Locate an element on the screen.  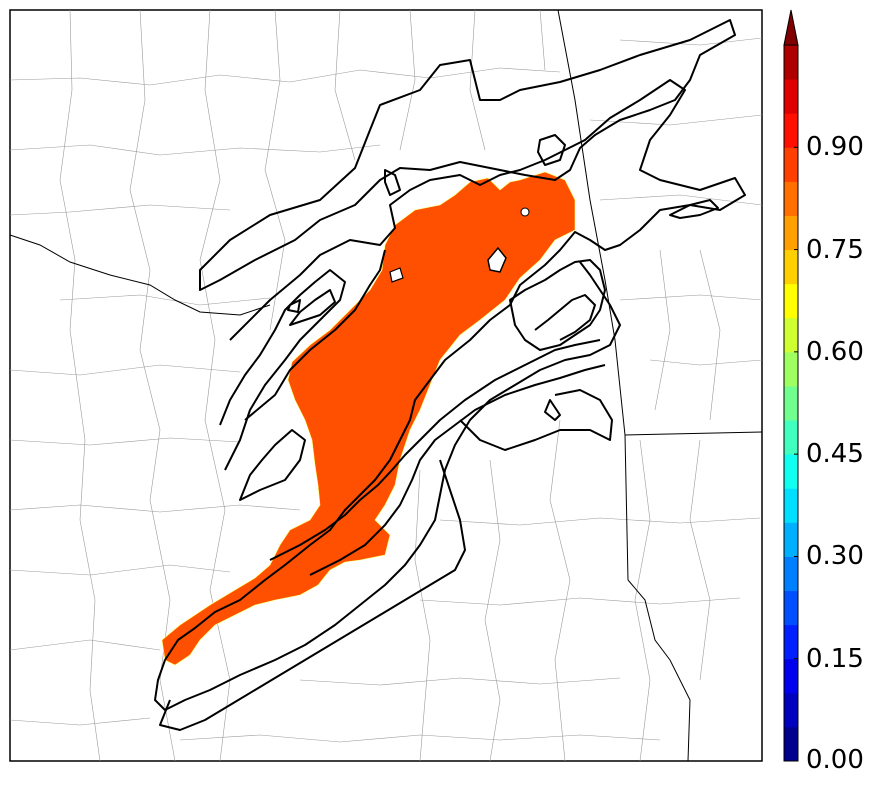
colorbar-label: 0.60 is located at coordinates (835, 351).